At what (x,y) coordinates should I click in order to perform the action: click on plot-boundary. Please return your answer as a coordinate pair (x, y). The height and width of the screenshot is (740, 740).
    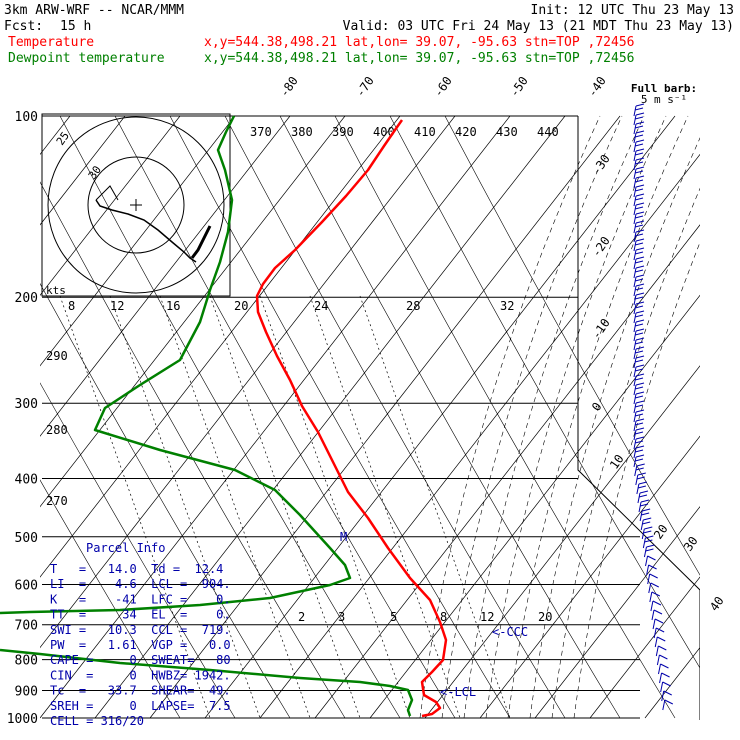
    Looking at the image, I should click on (638, 418).